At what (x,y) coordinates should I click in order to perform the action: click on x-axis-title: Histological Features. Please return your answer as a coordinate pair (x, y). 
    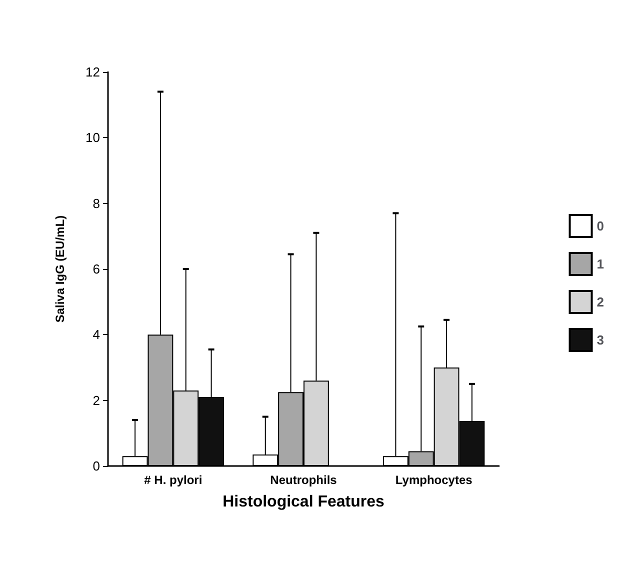
    Looking at the image, I should click on (303, 502).